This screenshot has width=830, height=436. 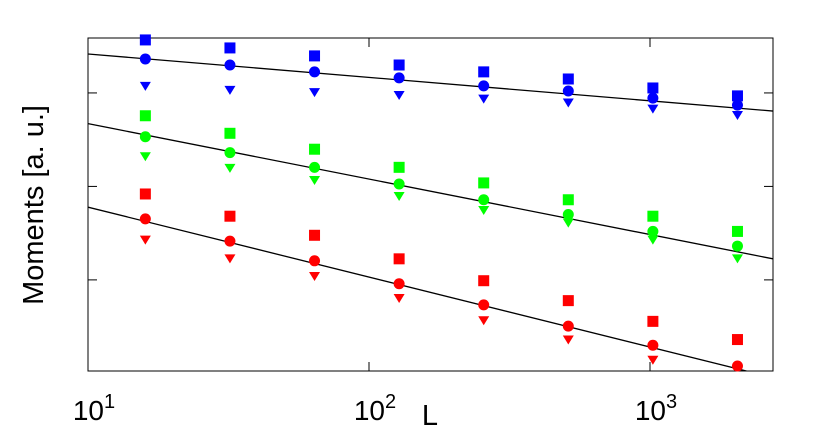 What do you see at coordinates (109, 402) in the screenshot?
I see `tick-exponent: 1` at bounding box center [109, 402].